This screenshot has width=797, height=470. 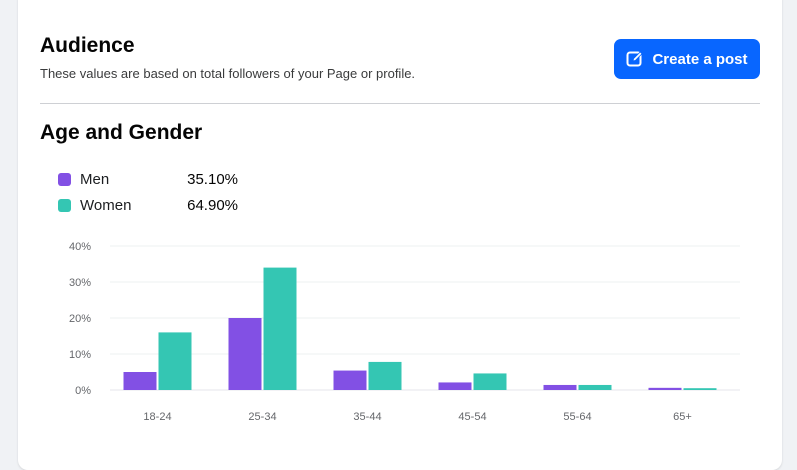 I want to click on y-tick-label: 0%, so click(x=83, y=391).